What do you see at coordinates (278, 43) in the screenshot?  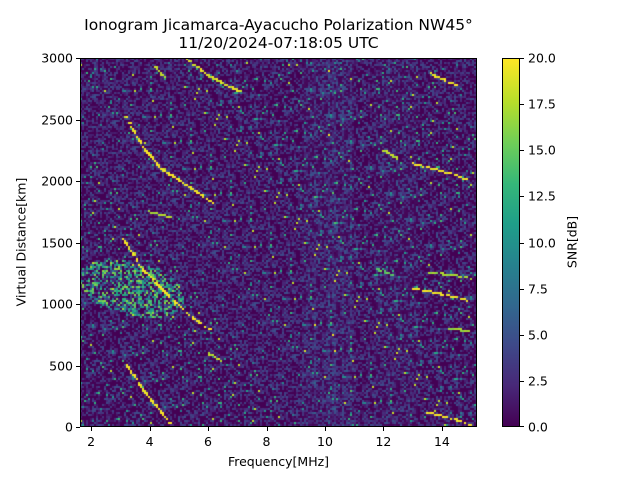 I see `chart-subtitle: 11/20/2024-07:18:05 UTC` at bounding box center [278, 43].